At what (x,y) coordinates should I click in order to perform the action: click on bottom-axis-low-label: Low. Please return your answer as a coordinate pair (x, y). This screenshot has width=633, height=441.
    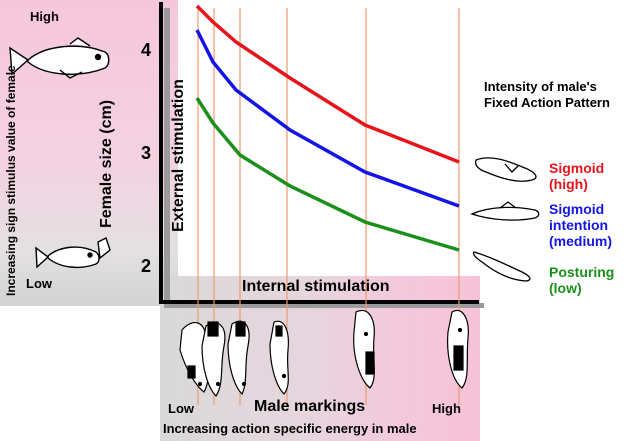
    Looking at the image, I should click on (181, 408).